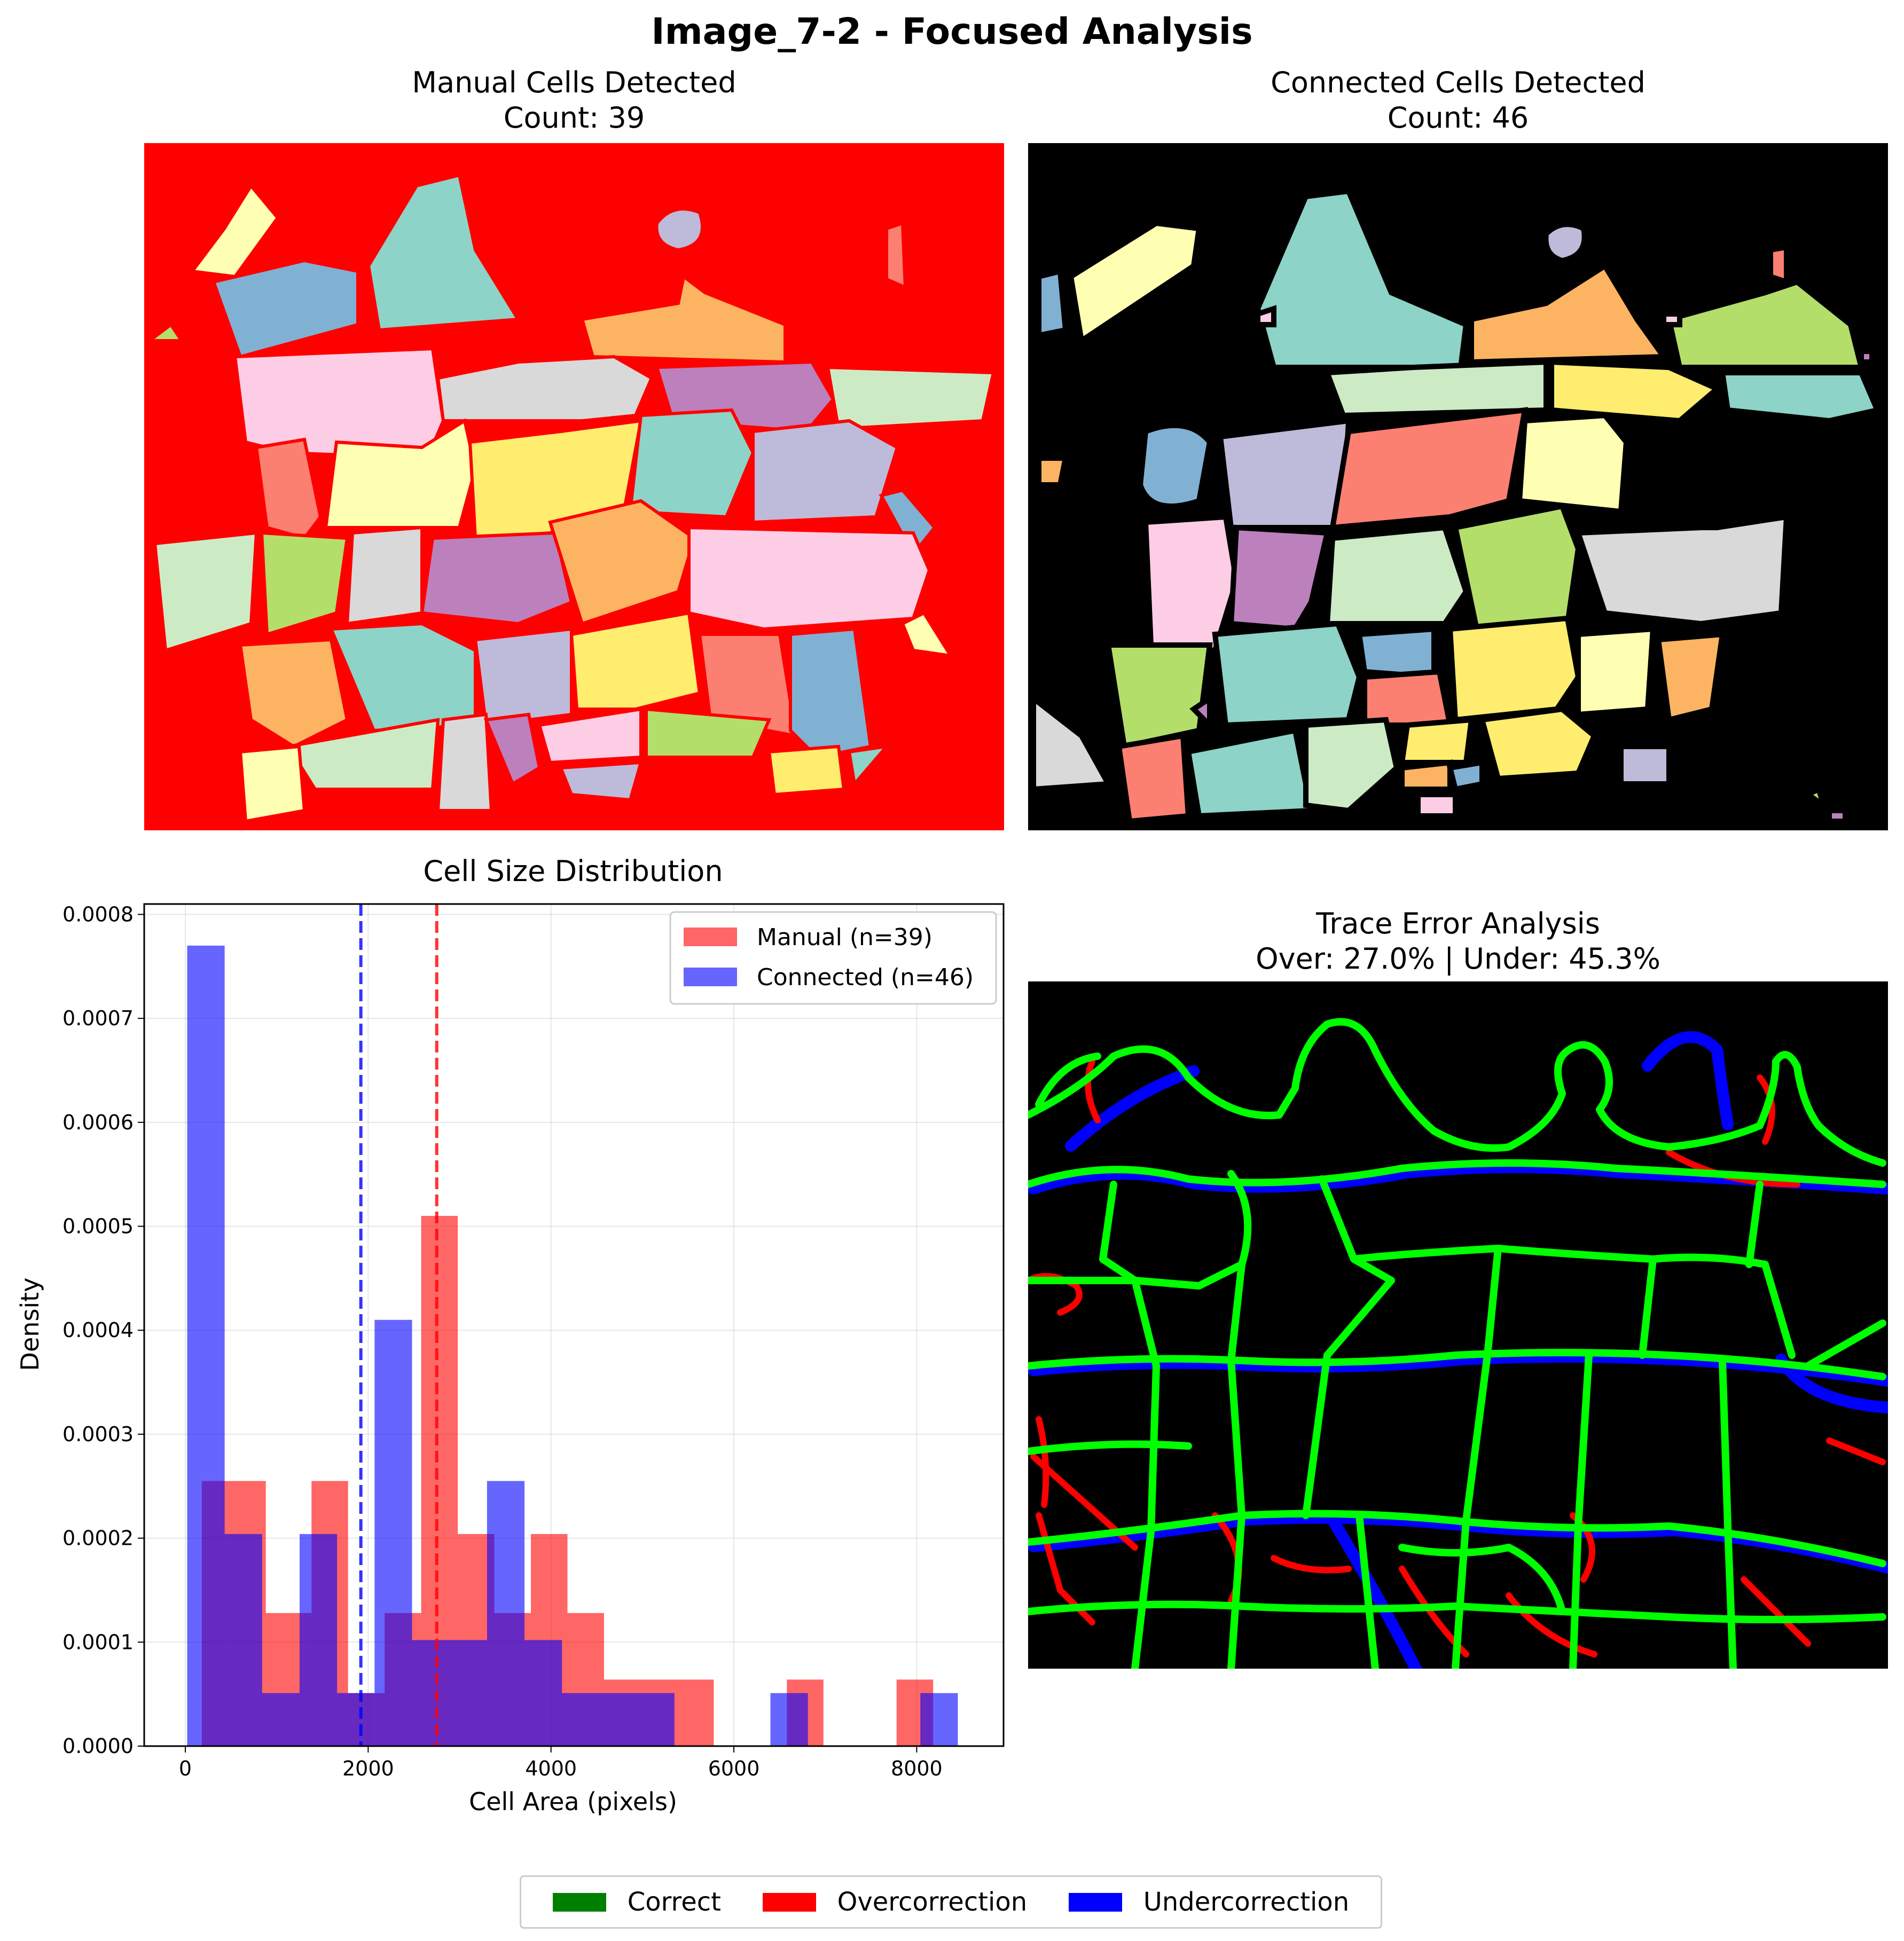 This screenshot has width=1904, height=1941. What do you see at coordinates (573, 1801) in the screenshot?
I see `x-axis-label: Cell Area (pixels)` at bounding box center [573, 1801].